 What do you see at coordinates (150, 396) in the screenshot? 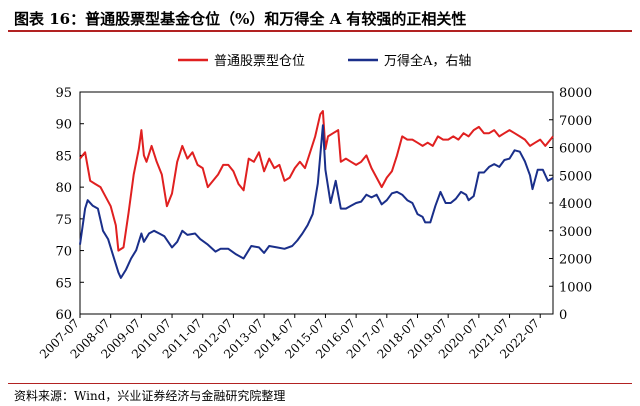
I see `source-note: 资料来源：Wind，兴业证券经济与金融研究院整理` at bounding box center [150, 396].